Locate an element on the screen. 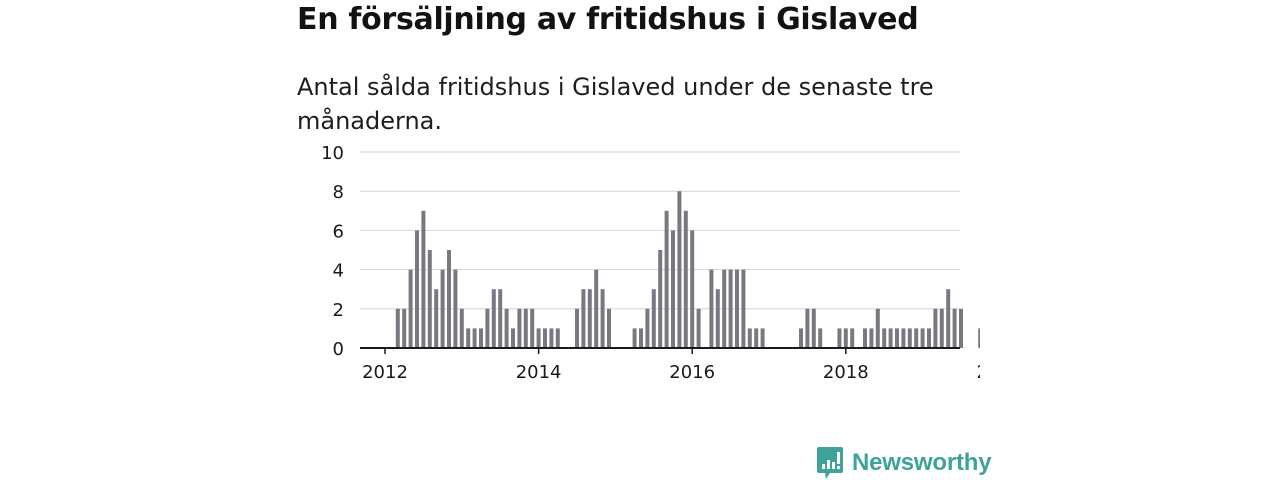 The width and height of the screenshot is (1280, 480). brand-logo: Newsworthy is located at coordinates (904, 463).